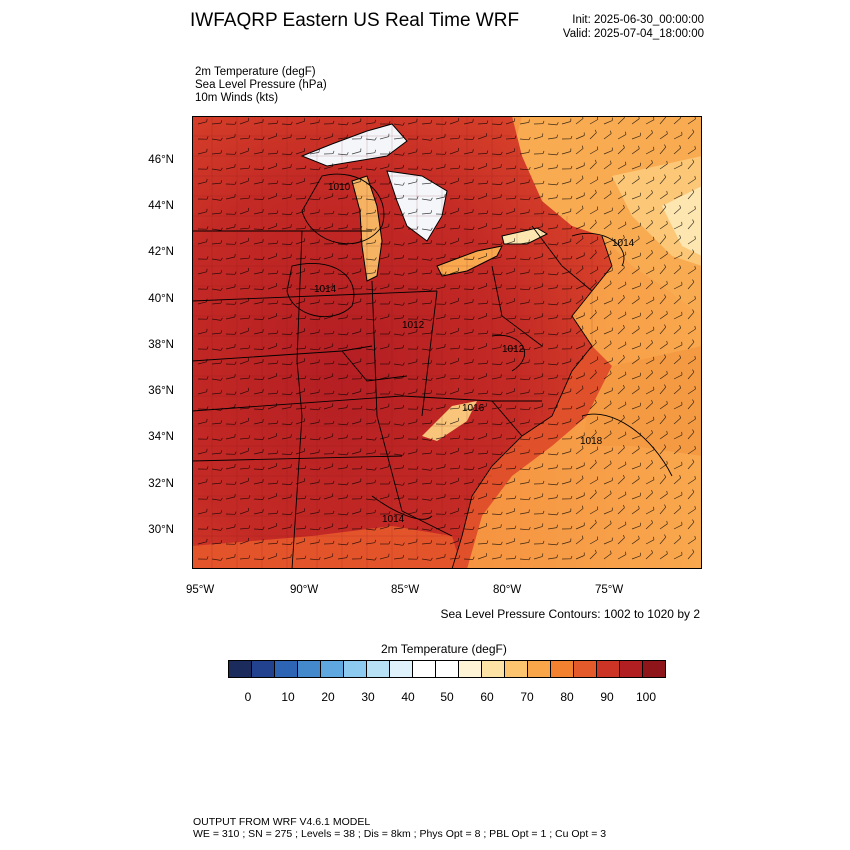  Describe the element at coordinates (413, 325) in the screenshot. I see `pressure-label: 1012` at that location.